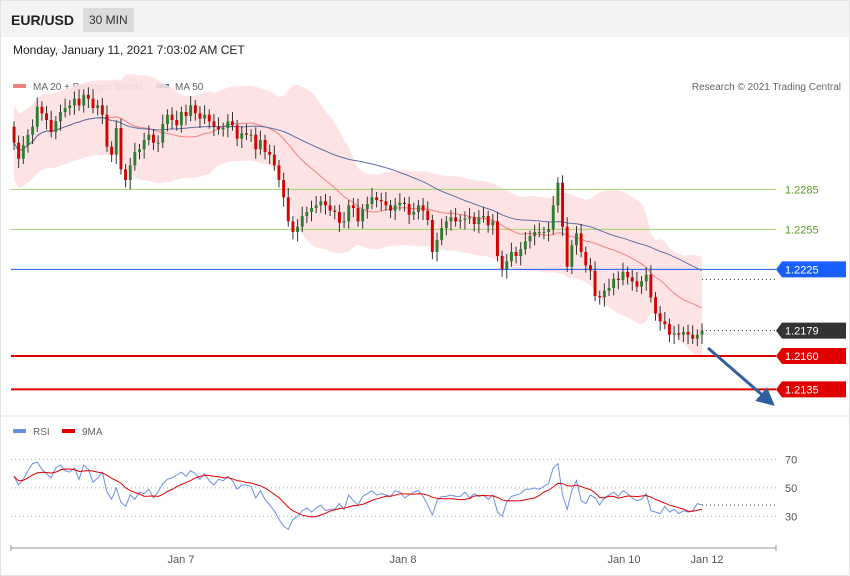  What do you see at coordinates (43, 20) in the screenshot?
I see `symbol-label: EUR/USD` at bounding box center [43, 20].